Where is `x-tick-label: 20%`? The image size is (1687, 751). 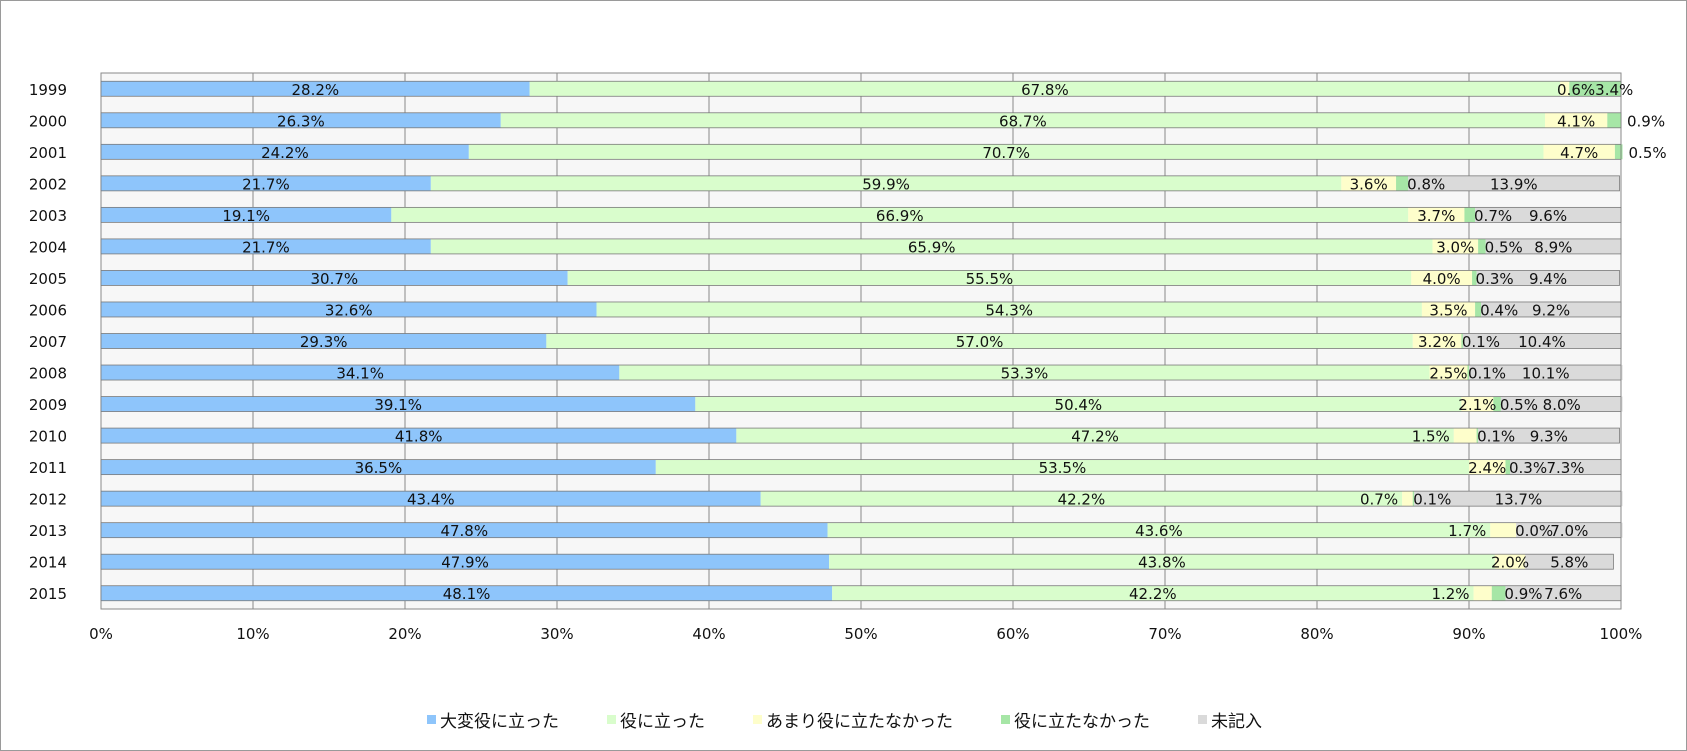
x-tick-label: 20% is located at coordinates (404, 634).